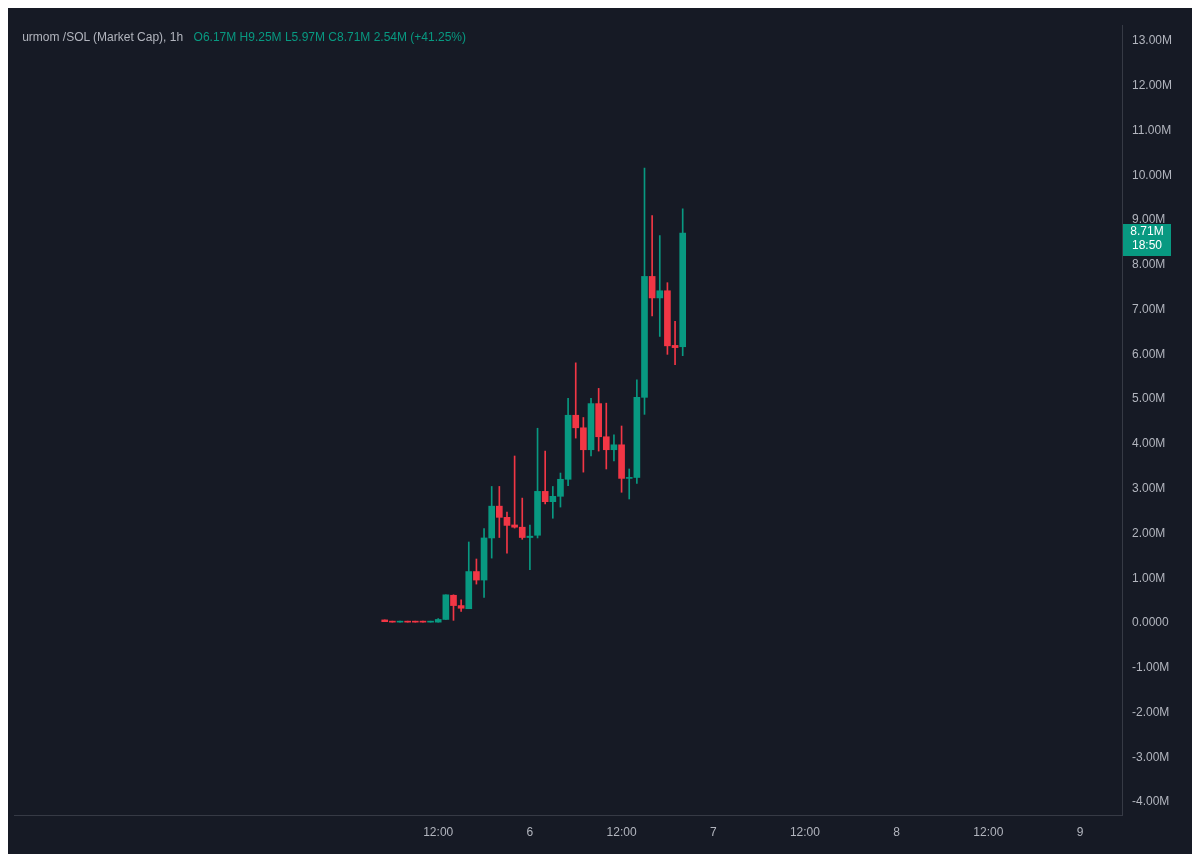 Image resolution: width=1200 pixels, height=862 pixels. Describe the element at coordinates (1149, 443) in the screenshot. I see `y-tick-label: 4.00M` at that location.